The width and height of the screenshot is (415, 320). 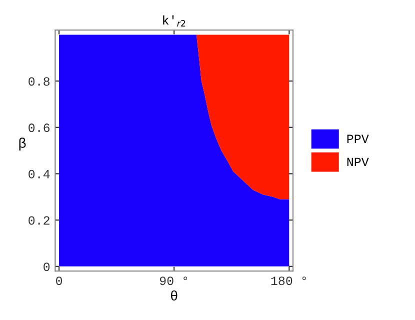 What do you see at coordinates (22, 144) in the screenshot?
I see `y-axis-title: β` at bounding box center [22, 144].